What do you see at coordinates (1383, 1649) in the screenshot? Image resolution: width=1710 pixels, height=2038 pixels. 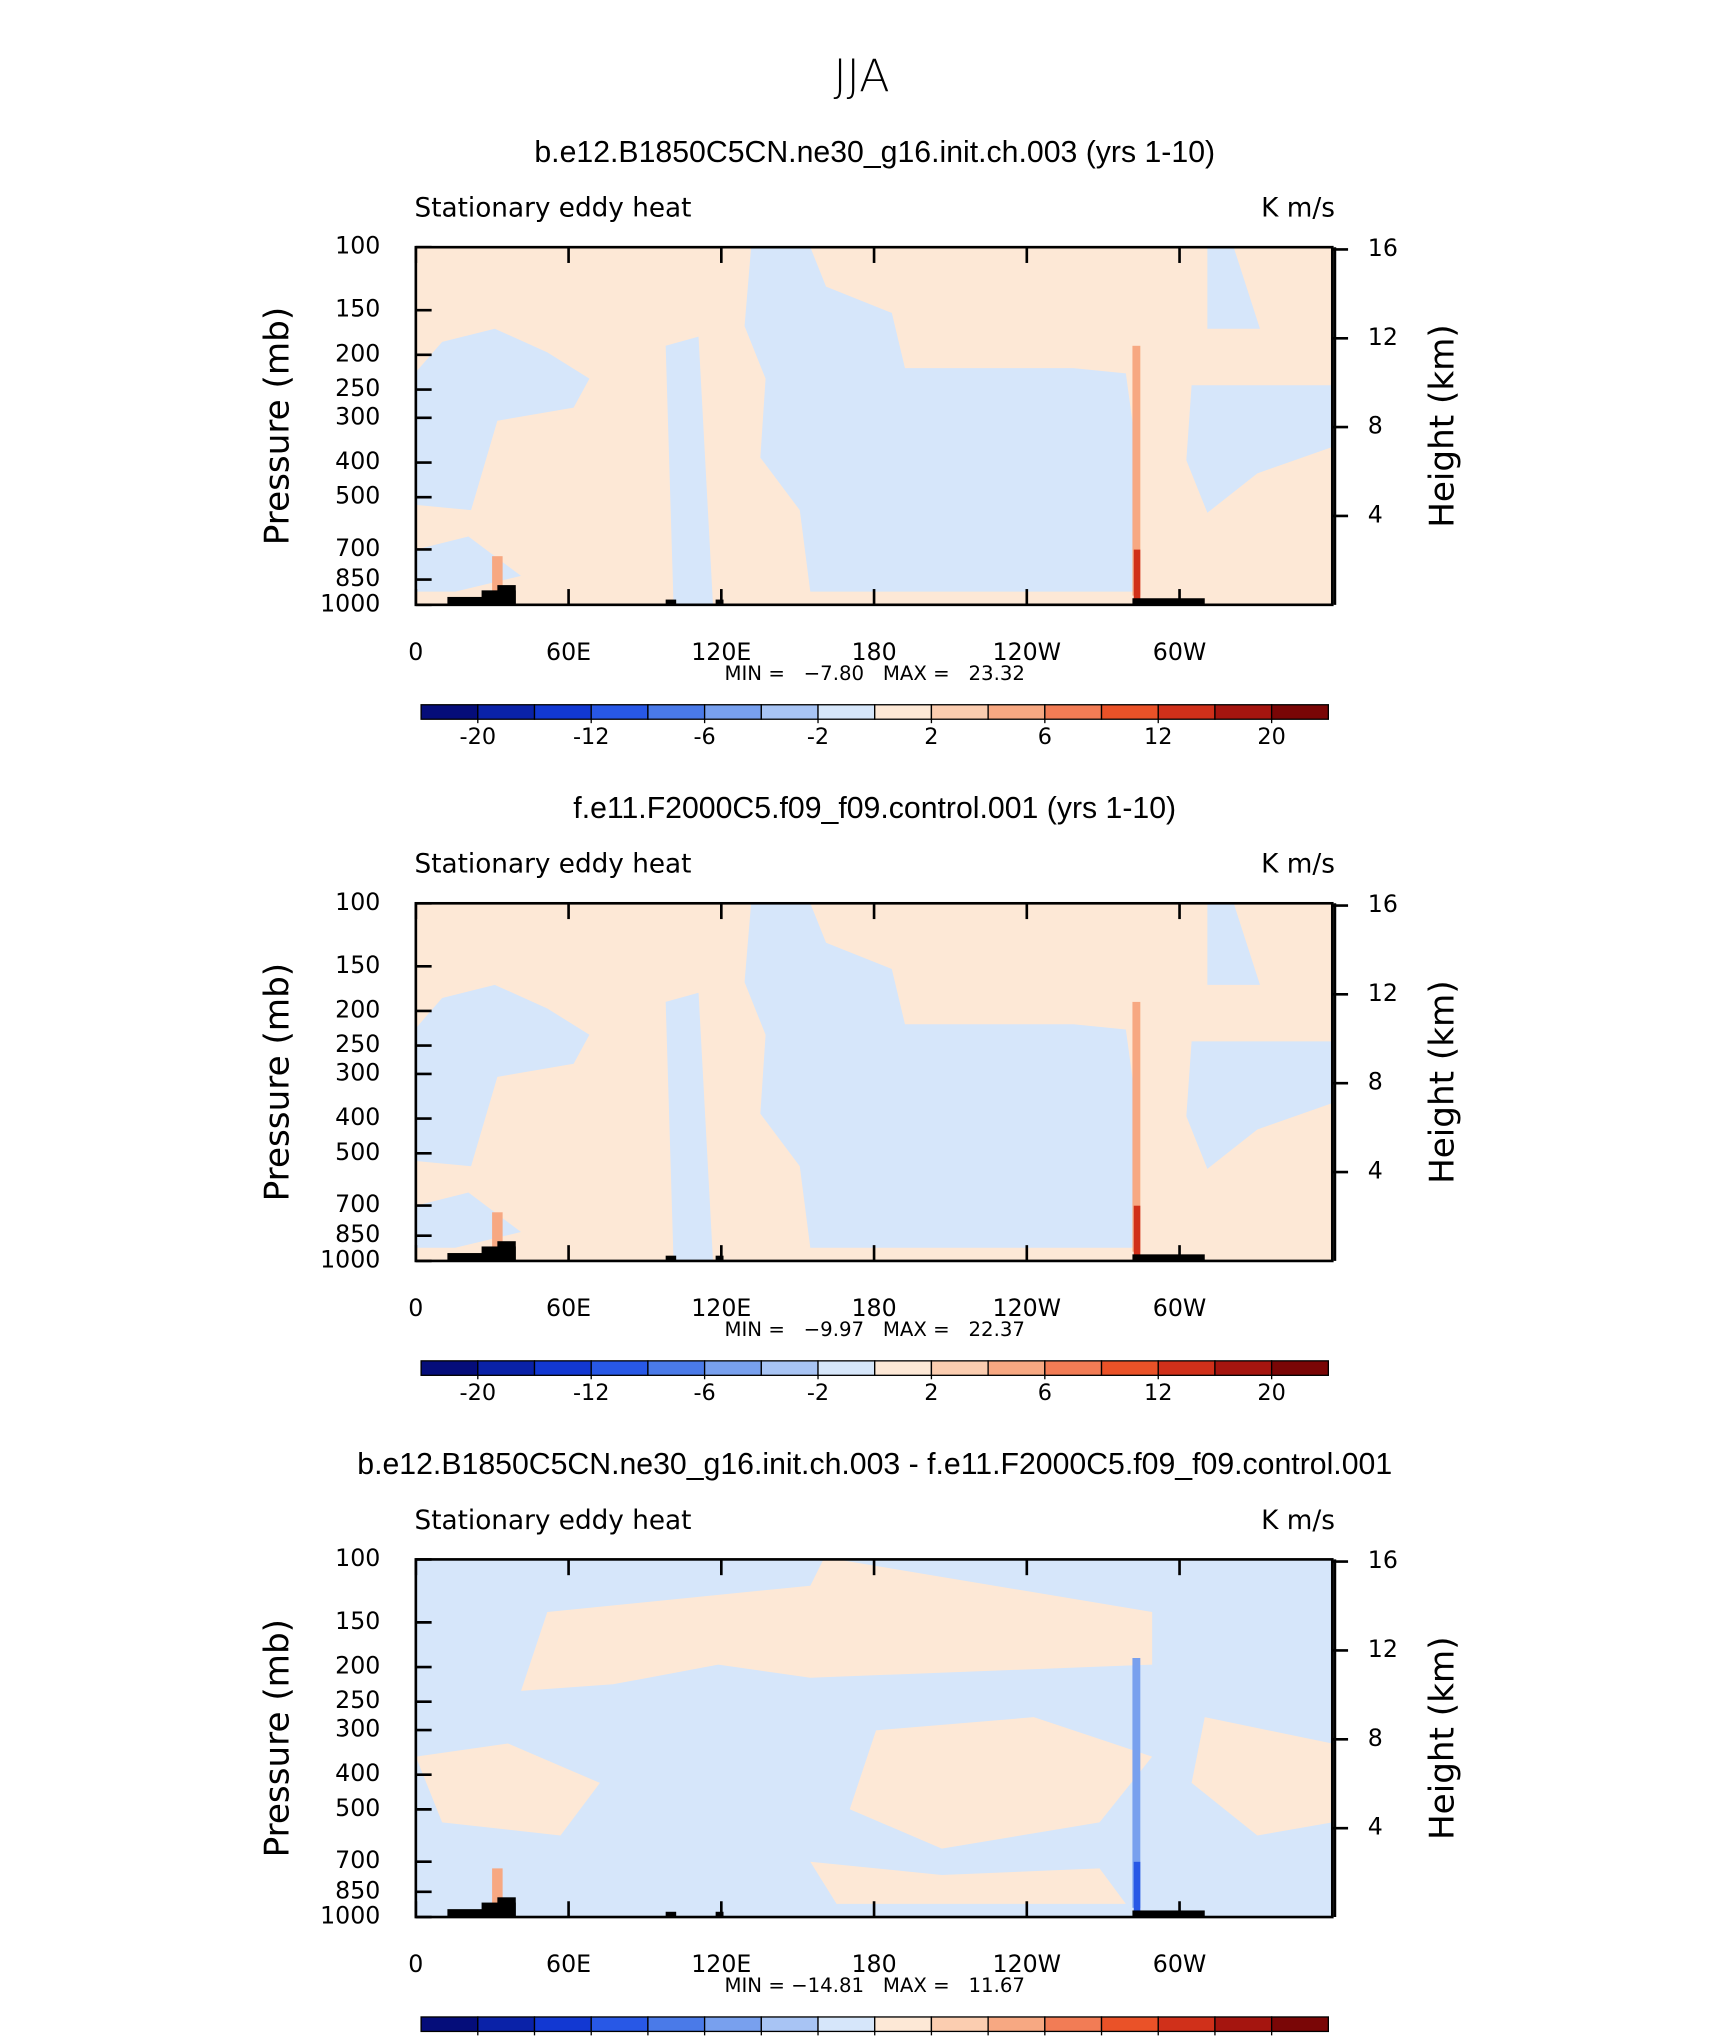 I see `y2-tick-label: 12` at bounding box center [1383, 1649].